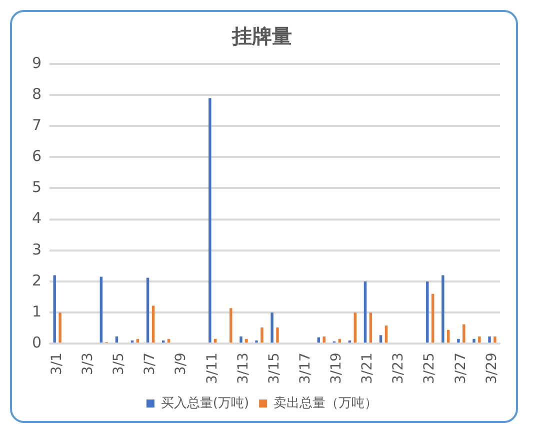  What do you see at coordinates (492, 368) in the screenshot?
I see `x-tick-label: 3/29` at bounding box center [492, 368].